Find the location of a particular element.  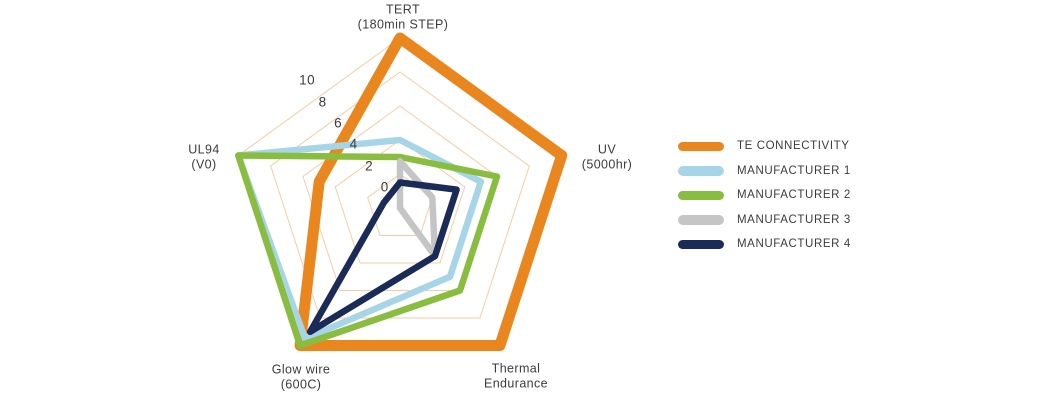

legend-label: MANUFACTURER 2 is located at coordinates (794, 195).